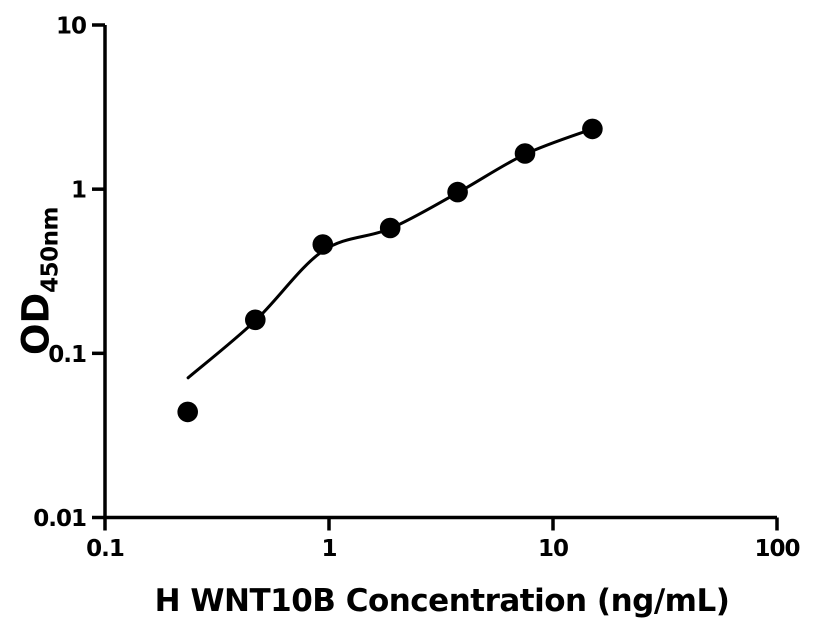 This screenshot has width=816, height=640. What do you see at coordinates (71, 27) in the screenshot?
I see `y-tick-label: 10` at bounding box center [71, 27].